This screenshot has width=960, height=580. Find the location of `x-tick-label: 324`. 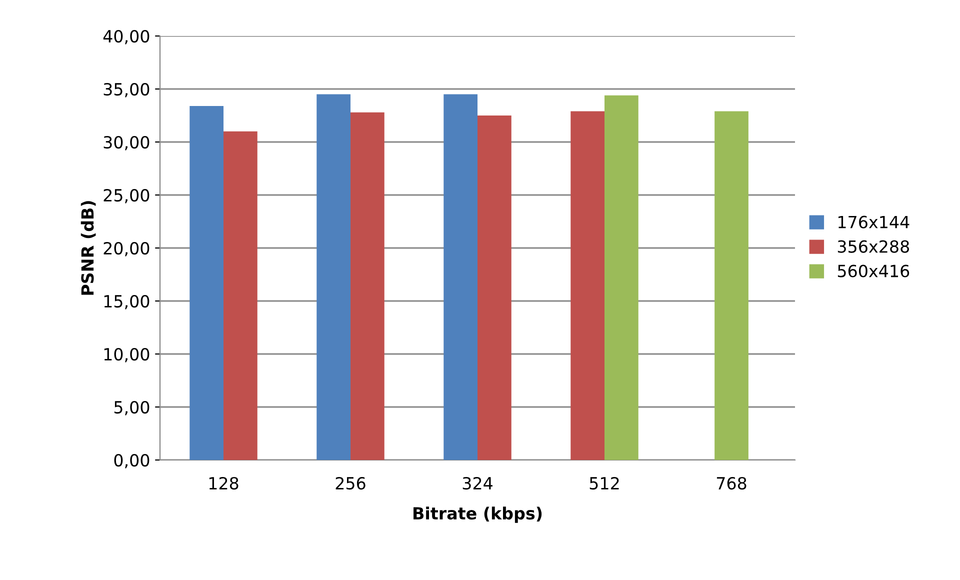

x-tick-label: 324 is located at coordinates (477, 483).